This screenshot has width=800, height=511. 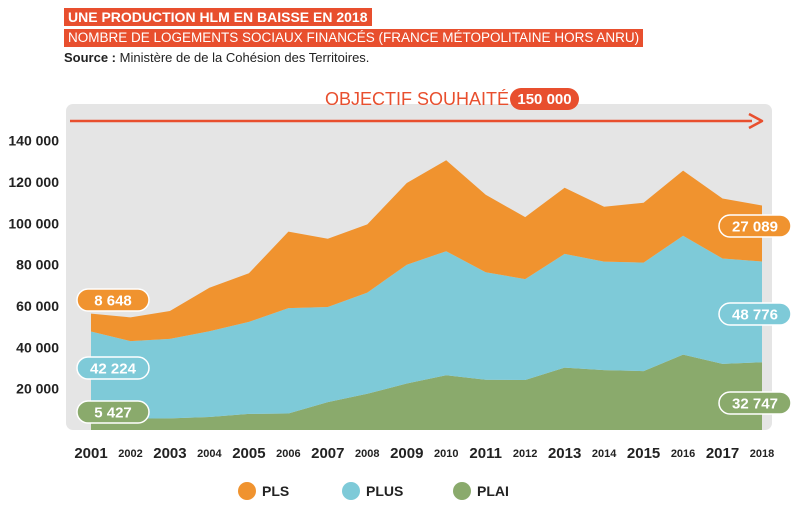 I want to click on label-2018-plai: 32 747, so click(x=755, y=404).